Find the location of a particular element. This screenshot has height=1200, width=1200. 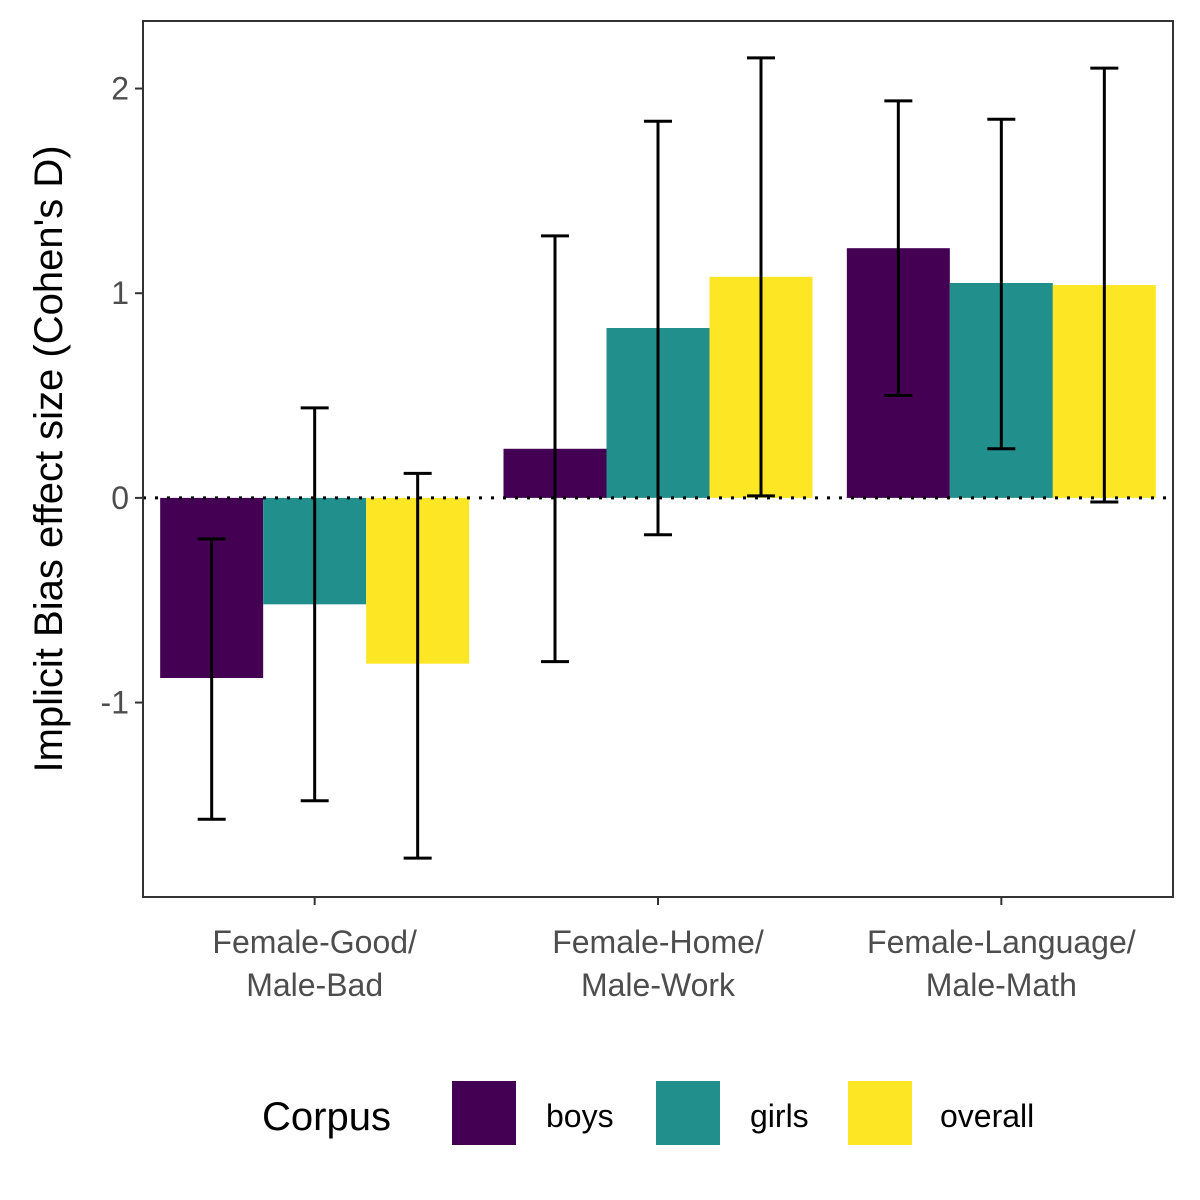

legend-label-girls: girls is located at coordinates (779, 1116).